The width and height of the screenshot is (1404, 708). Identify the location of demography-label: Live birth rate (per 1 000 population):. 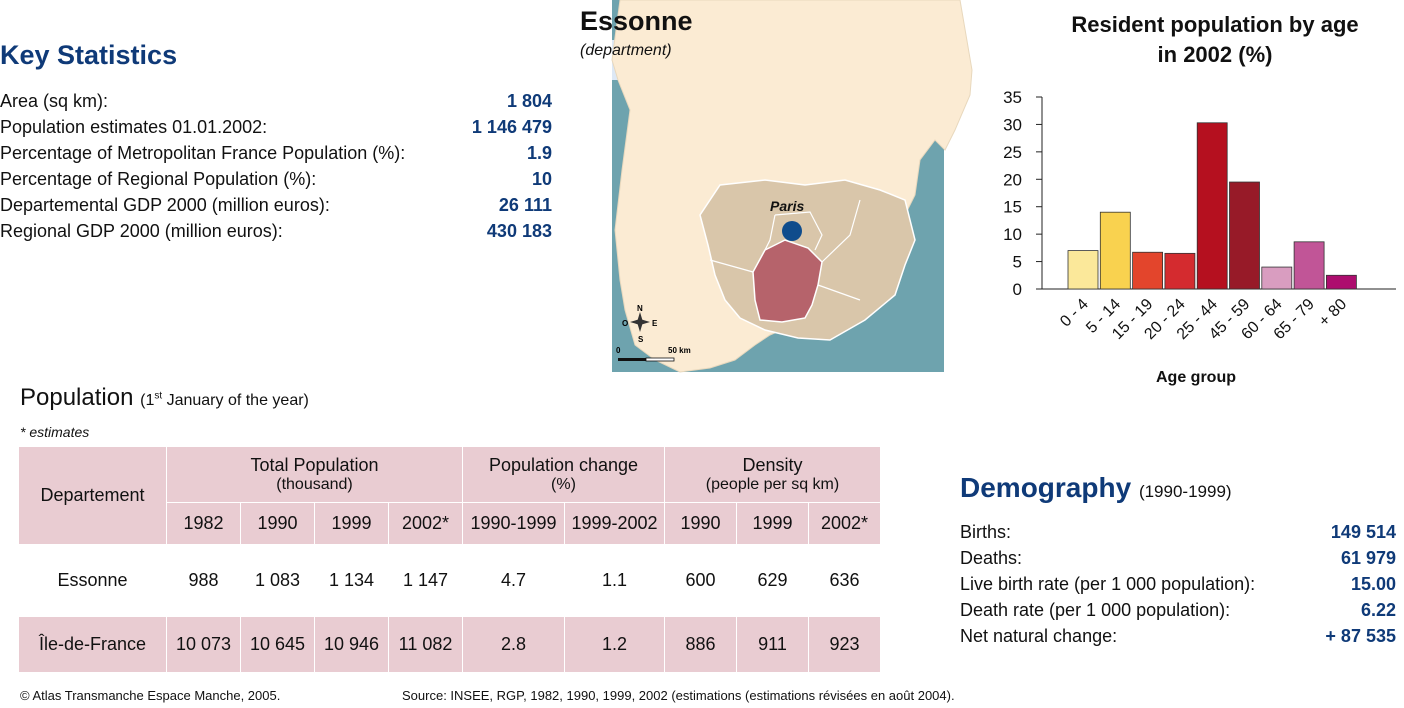
(1108, 584).